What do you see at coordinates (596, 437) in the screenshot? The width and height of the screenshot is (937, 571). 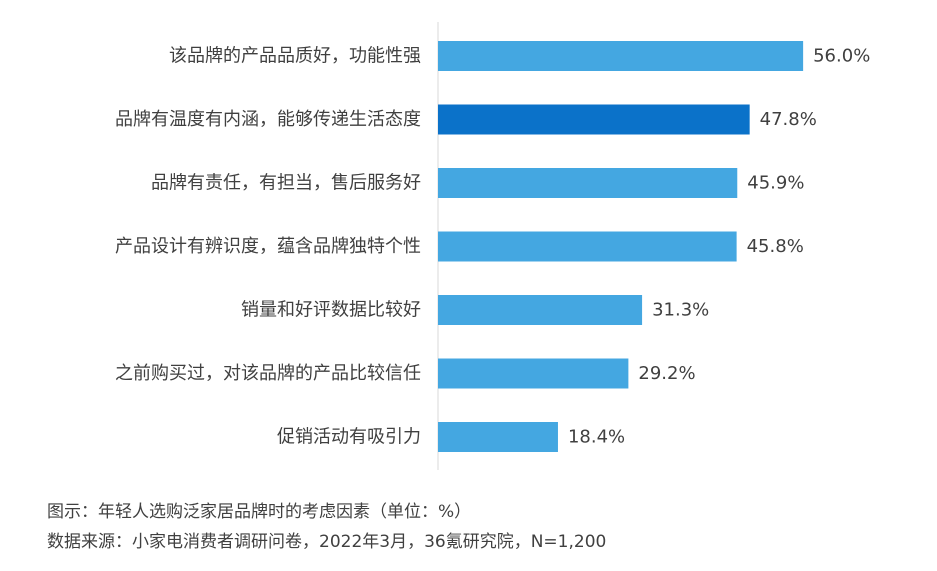 I see `value-label-7: 18.4%` at bounding box center [596, 437].